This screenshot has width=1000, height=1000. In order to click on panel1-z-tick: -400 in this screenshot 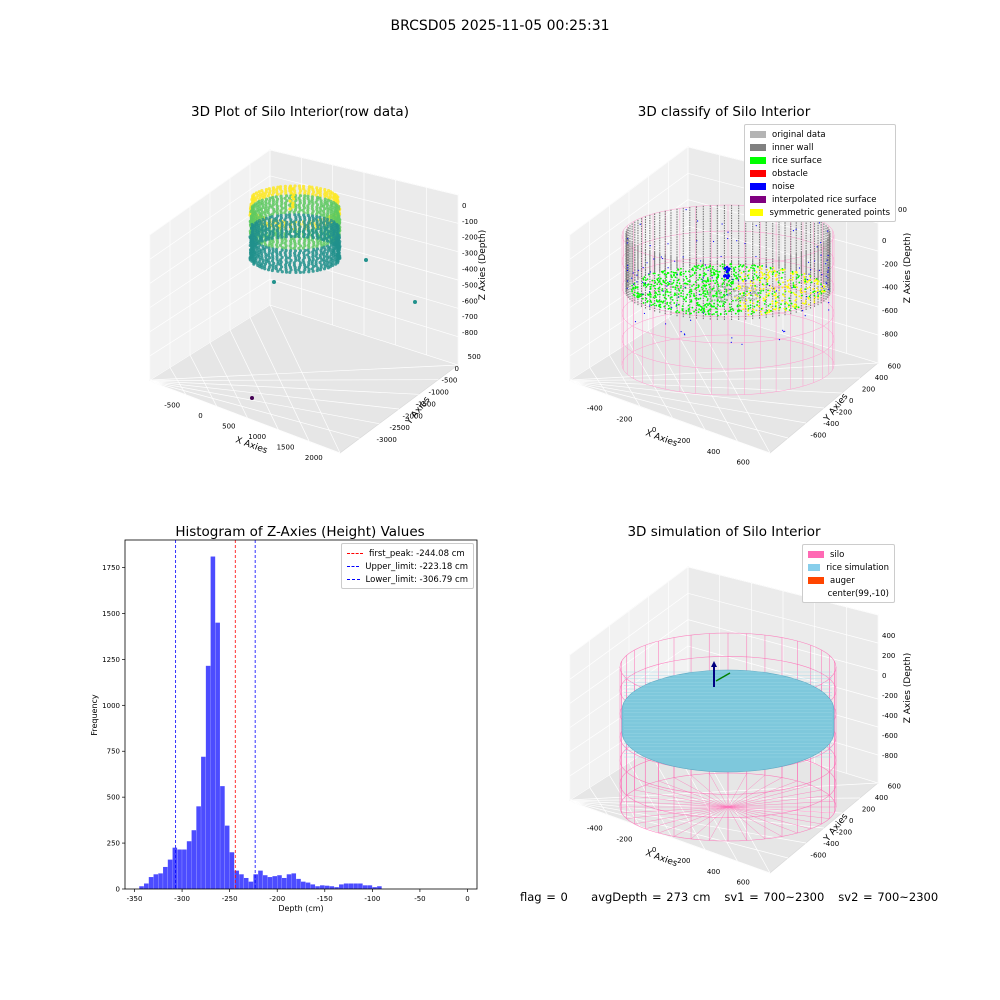, I will do `click(470, 270)`.